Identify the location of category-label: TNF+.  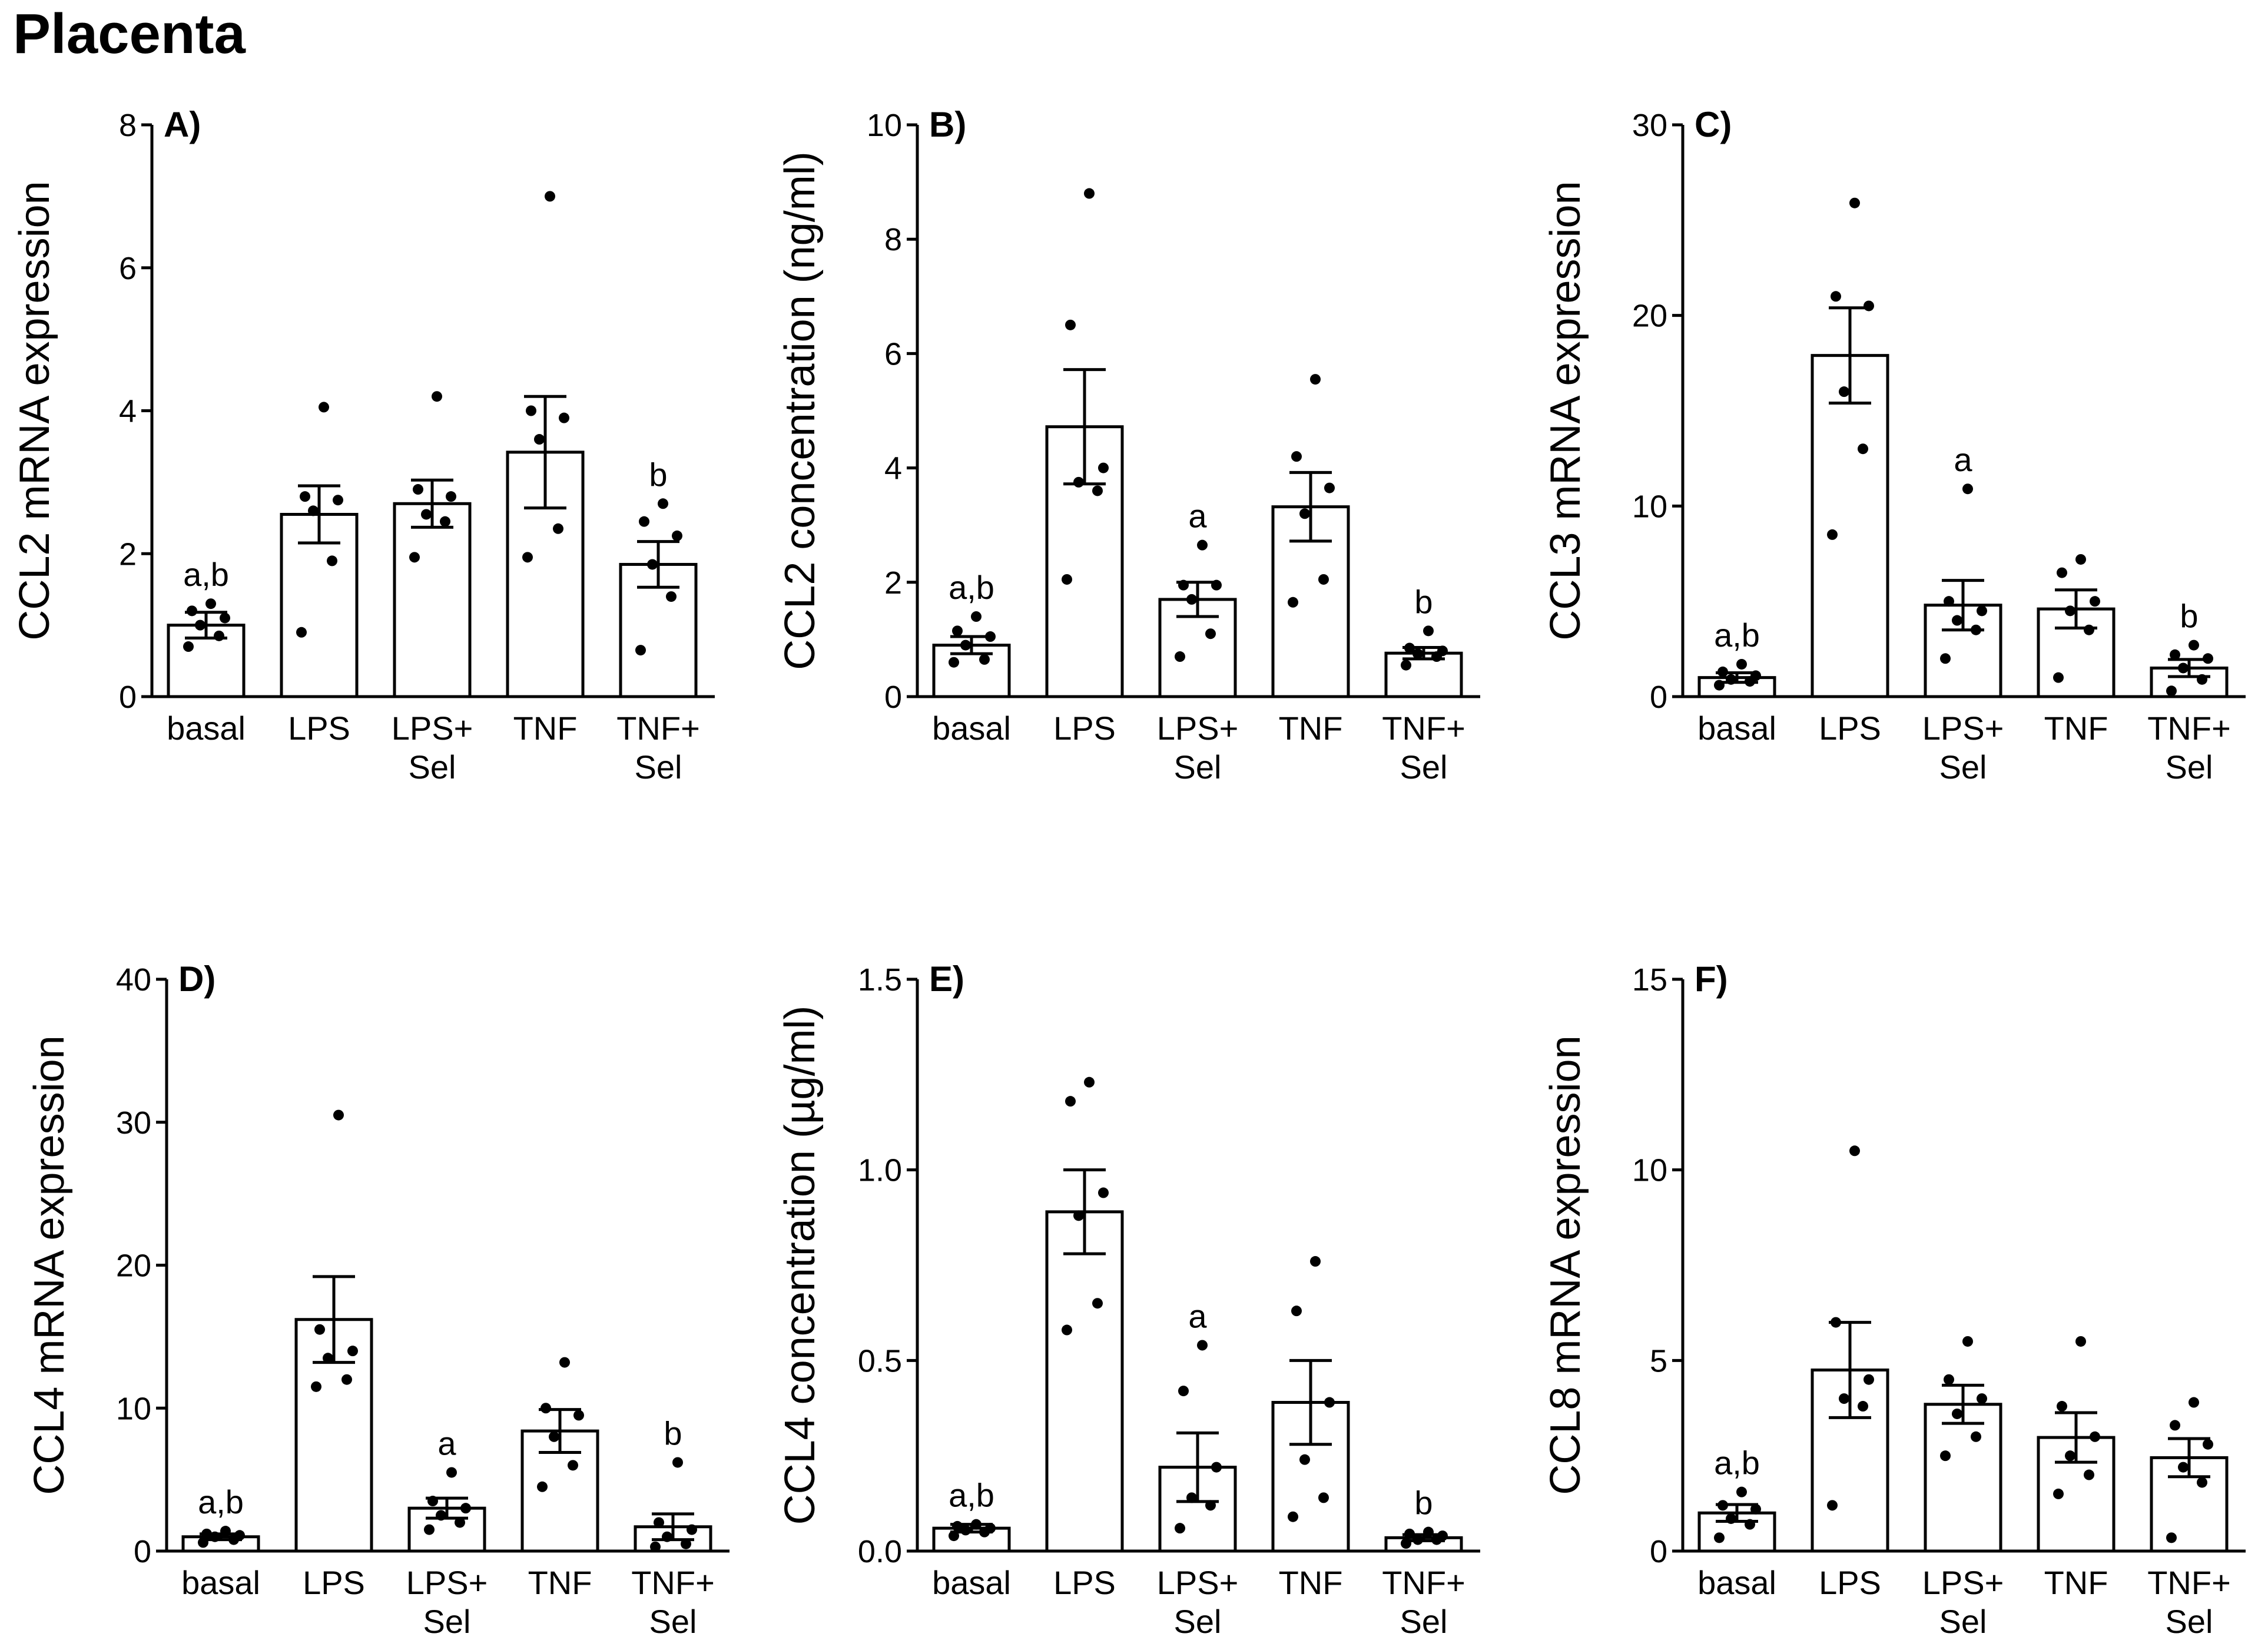
(658, 729).